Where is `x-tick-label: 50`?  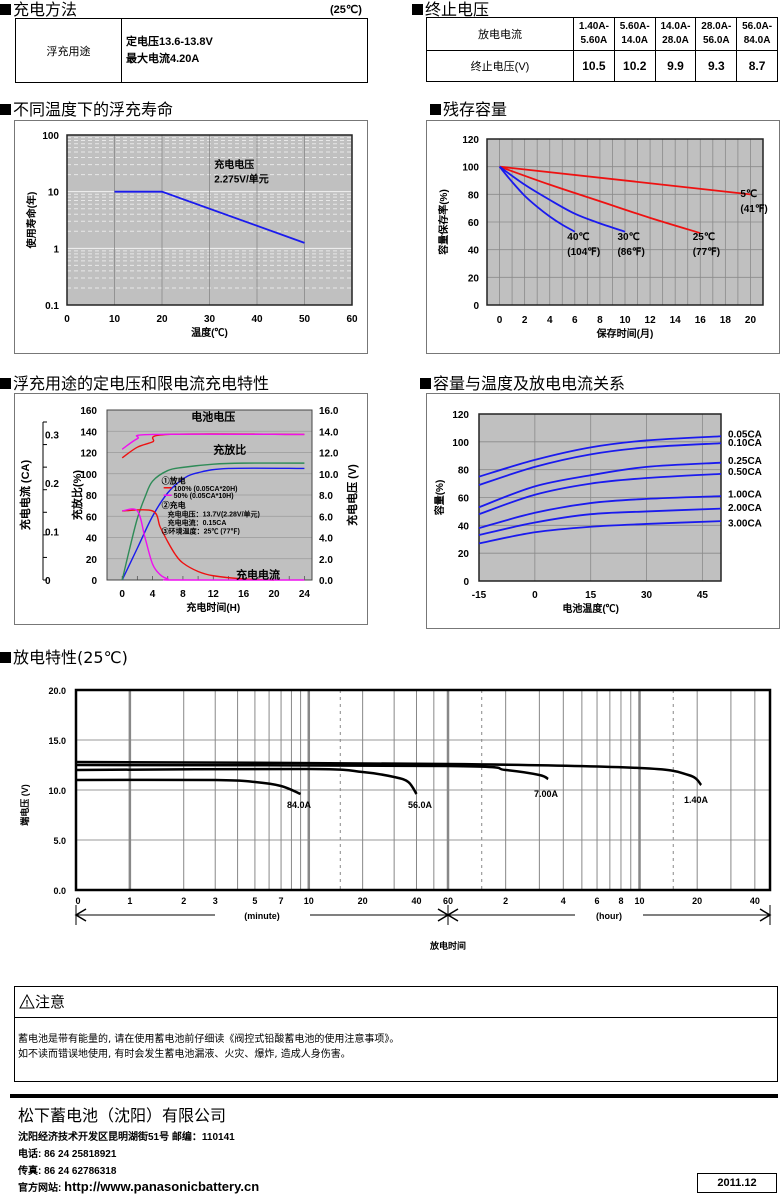 x-tick-label: 50 is located at coordinates (305, 319).